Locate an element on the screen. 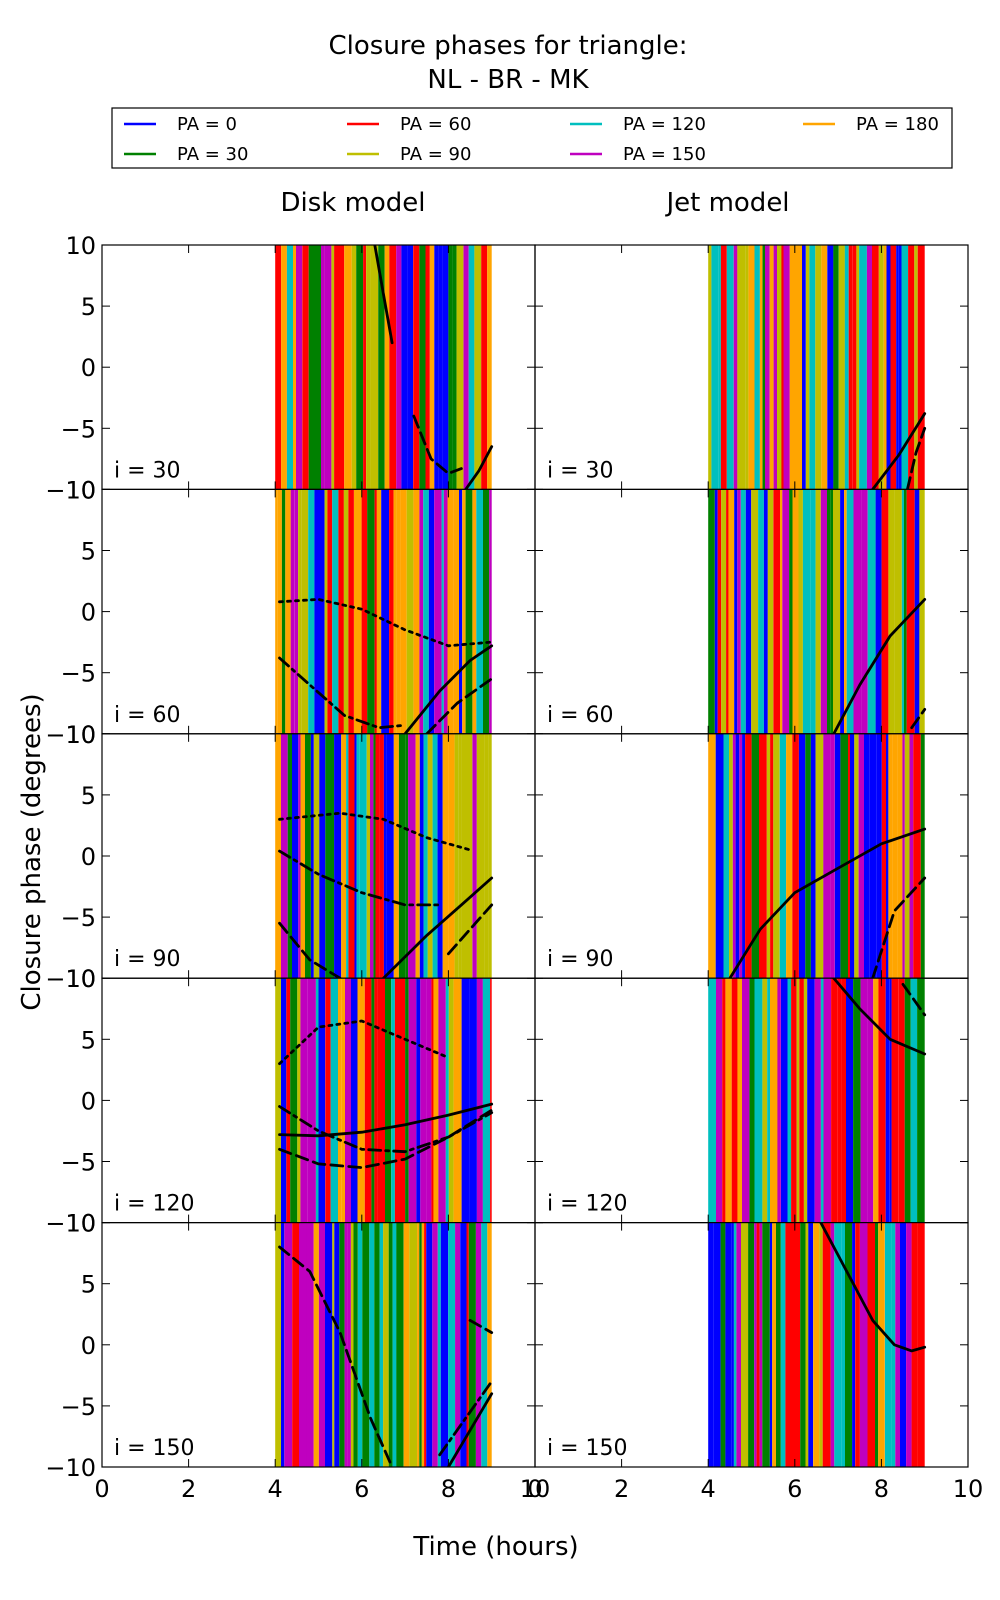 This screenshot has height=1600, width=1000. x-tick-label: 0 is located at coordinates (101, 1489).